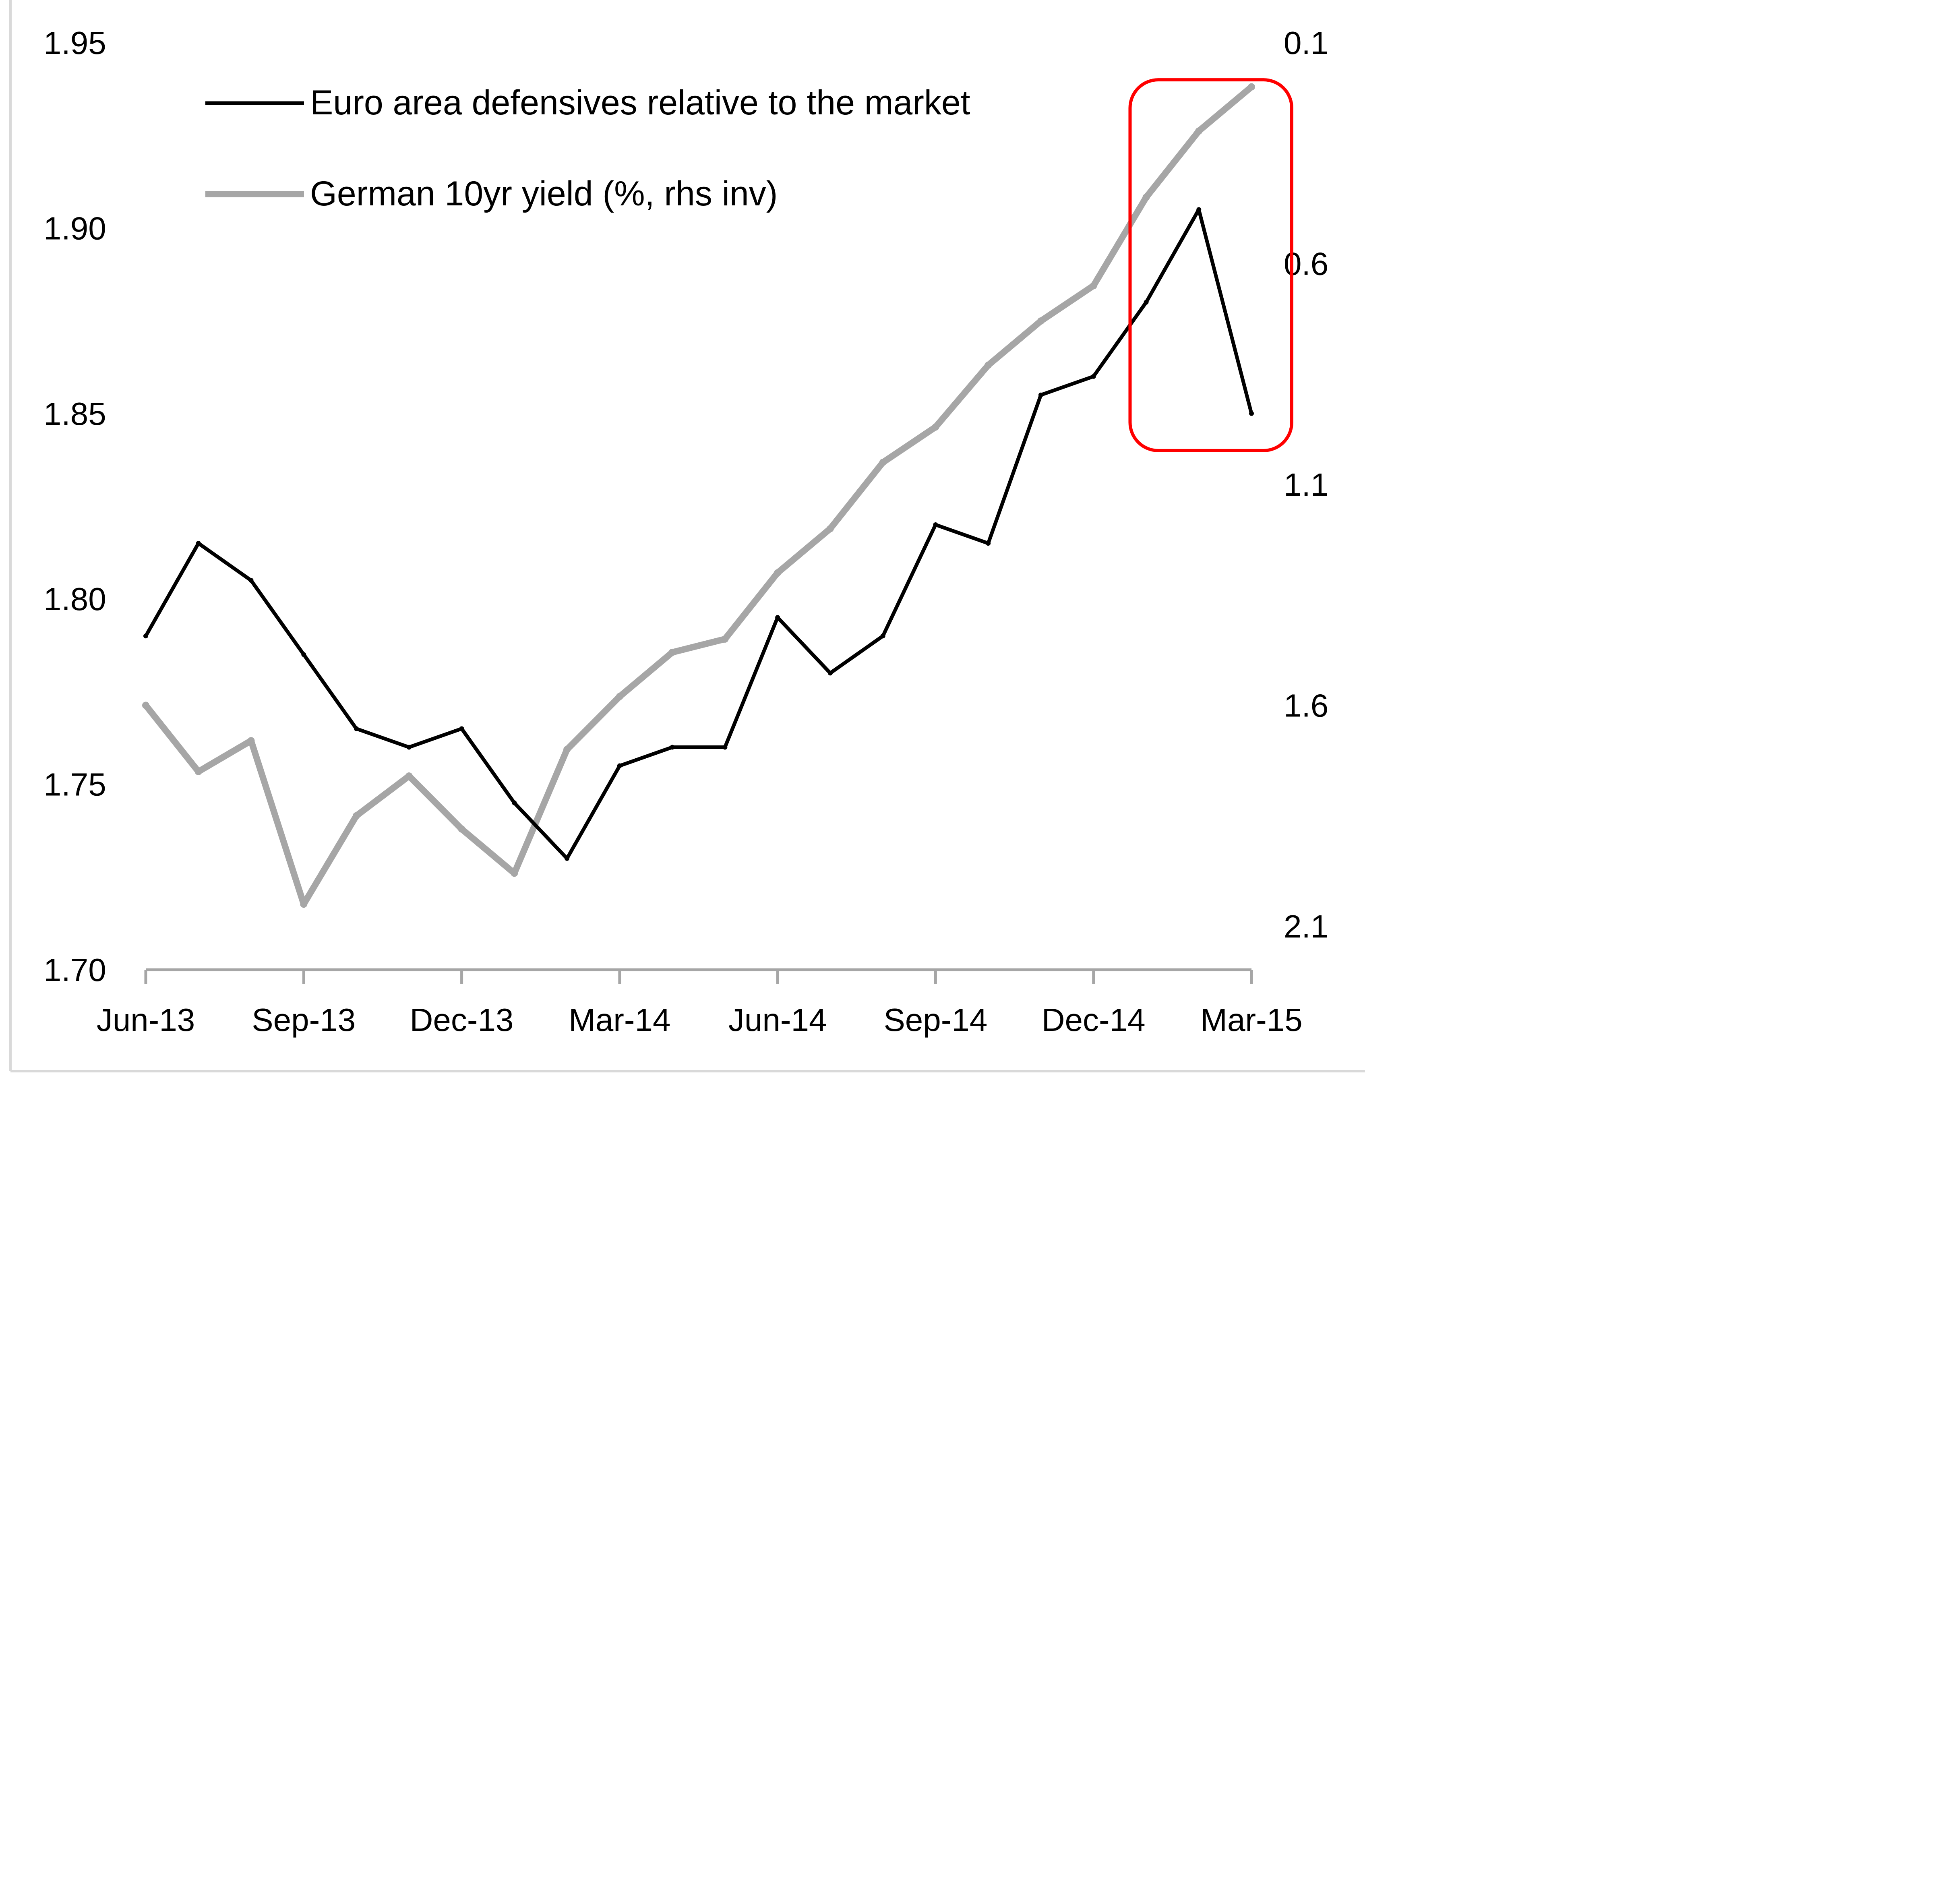  I want to click on x-tick-label: Dec-14, so click(1094, 1020).